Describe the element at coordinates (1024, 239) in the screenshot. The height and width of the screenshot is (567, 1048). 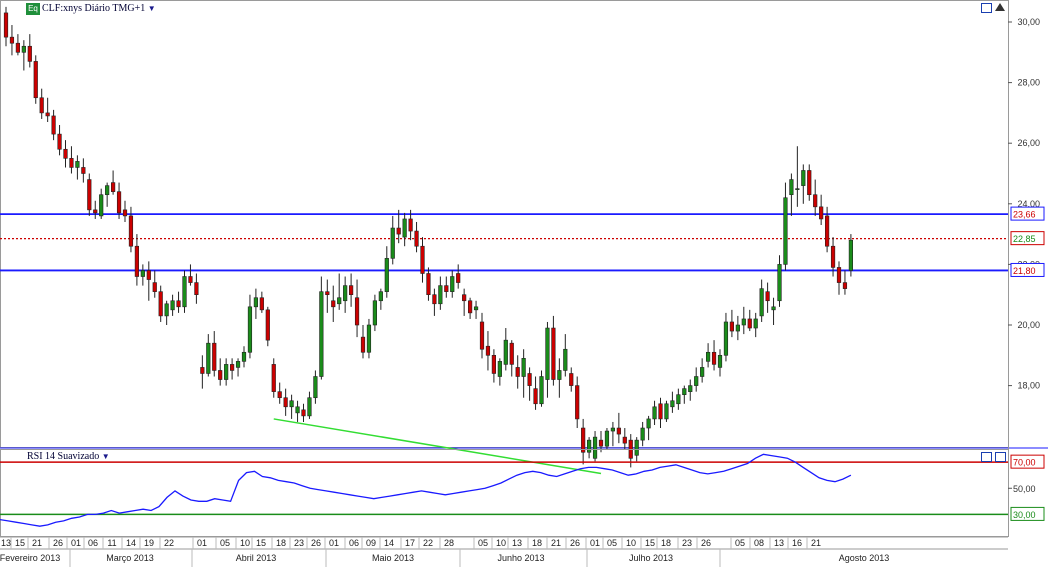
I see `price-line-label: 22,85` at that location.